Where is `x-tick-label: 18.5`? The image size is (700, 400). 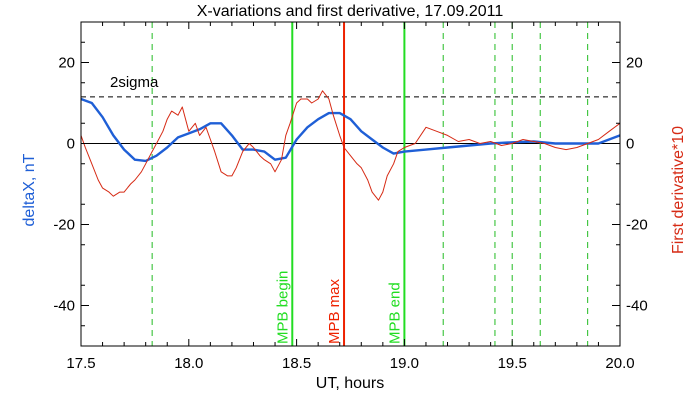
x-tick-label: 18.5 is located at coordinates (296, 363).